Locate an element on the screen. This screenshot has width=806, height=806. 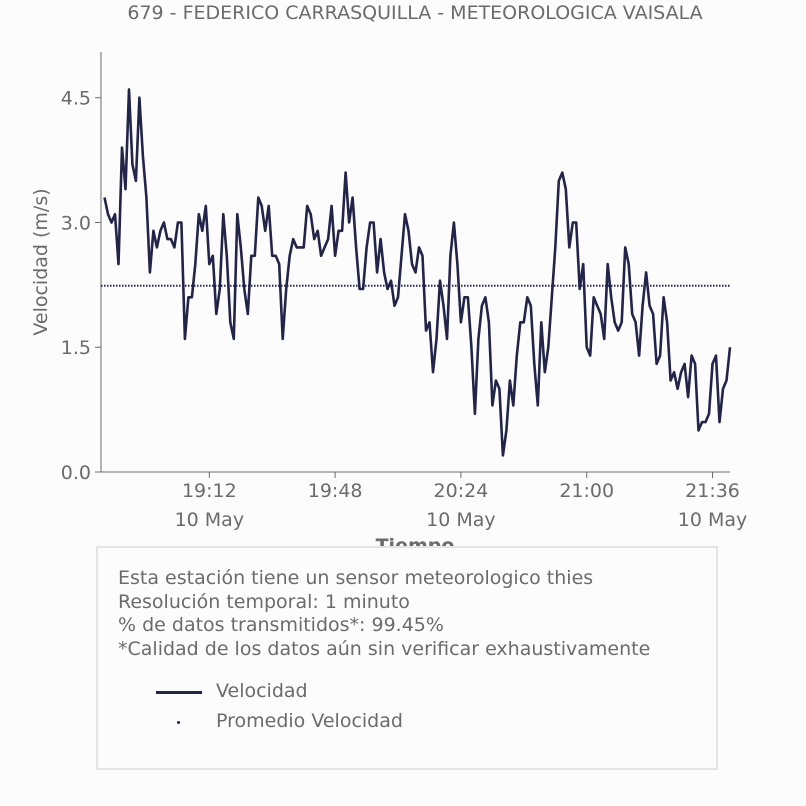
legend-velocidad-label: Velocidad is located at coordinates (262, 691).